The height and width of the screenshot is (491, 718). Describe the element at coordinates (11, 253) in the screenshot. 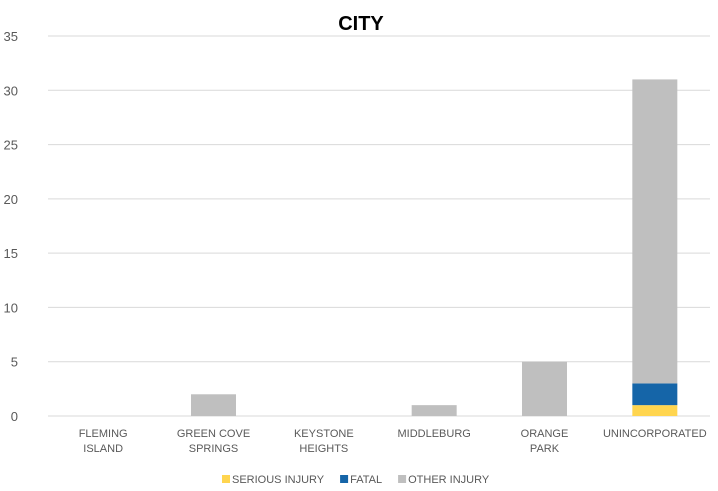

I see `y-tick-label: 15` at that location.